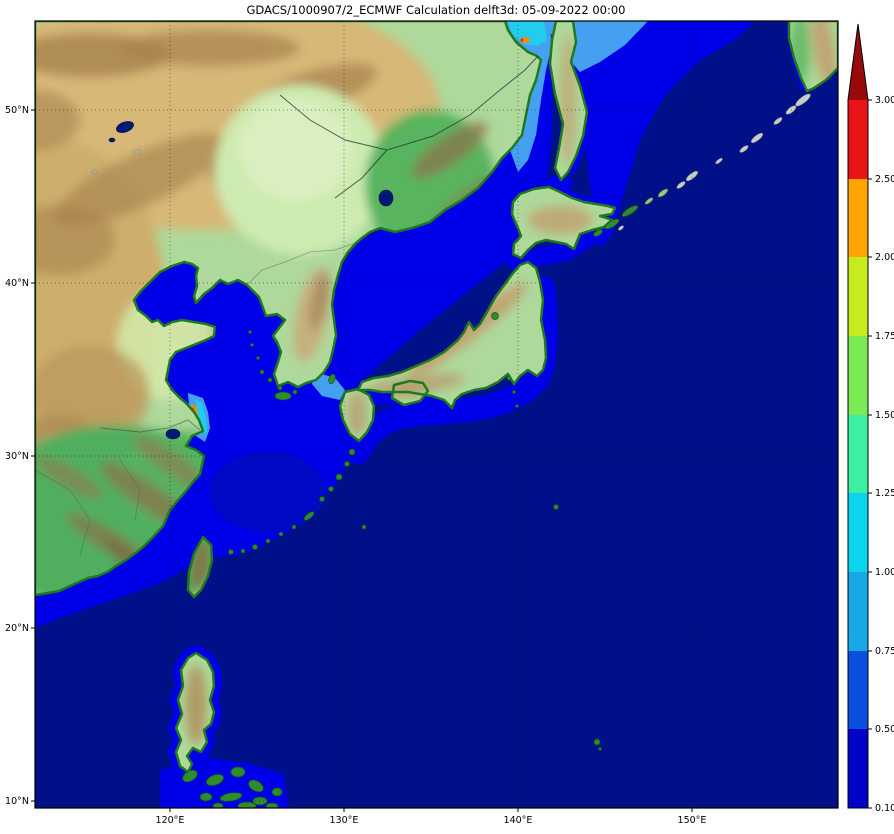 The height and width of the screenshot is (834, 894). What do you see at coordinates (714, 162) in the screenshot?
I see `kuril-islands` at bounding box center [714, 162].